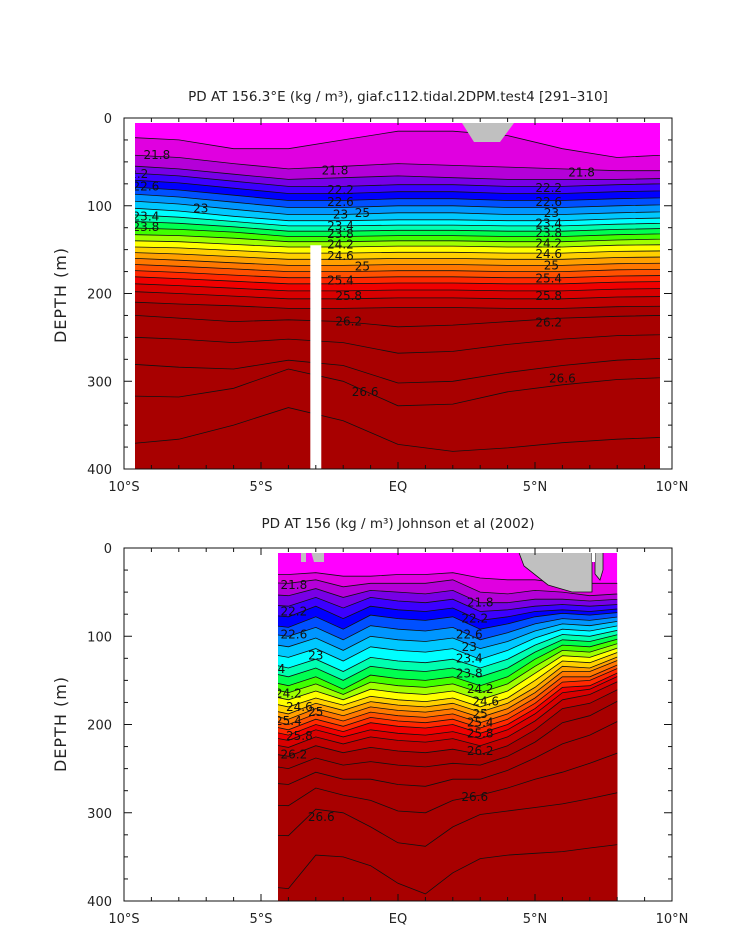 Image resolution: width=733 pixels, height=945 pixels. I want to click on contour-line-22.8, so click(397, 200).